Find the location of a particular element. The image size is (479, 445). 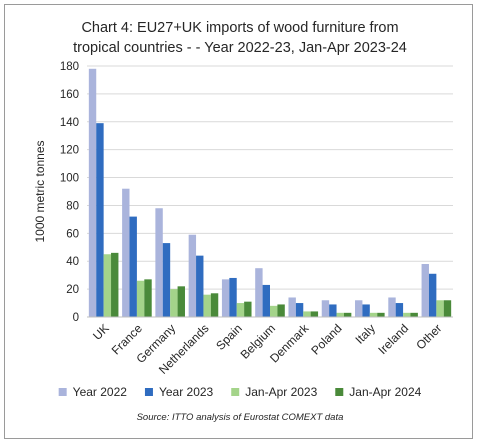

legend-label: Jan-Apr 2023 is located at coordinates (281, 392).